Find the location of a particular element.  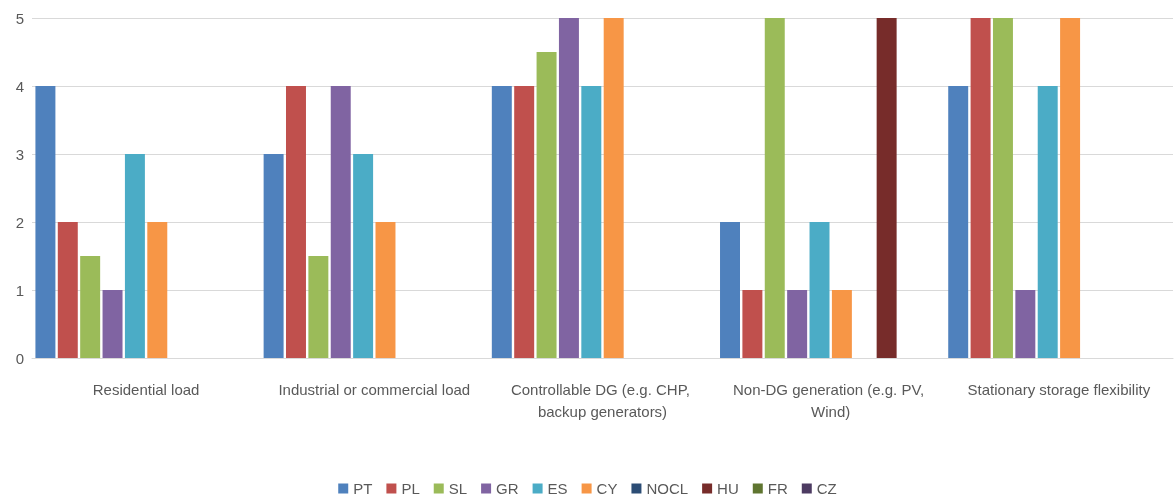

legend-label: SL is located at coordinates (458, 488).